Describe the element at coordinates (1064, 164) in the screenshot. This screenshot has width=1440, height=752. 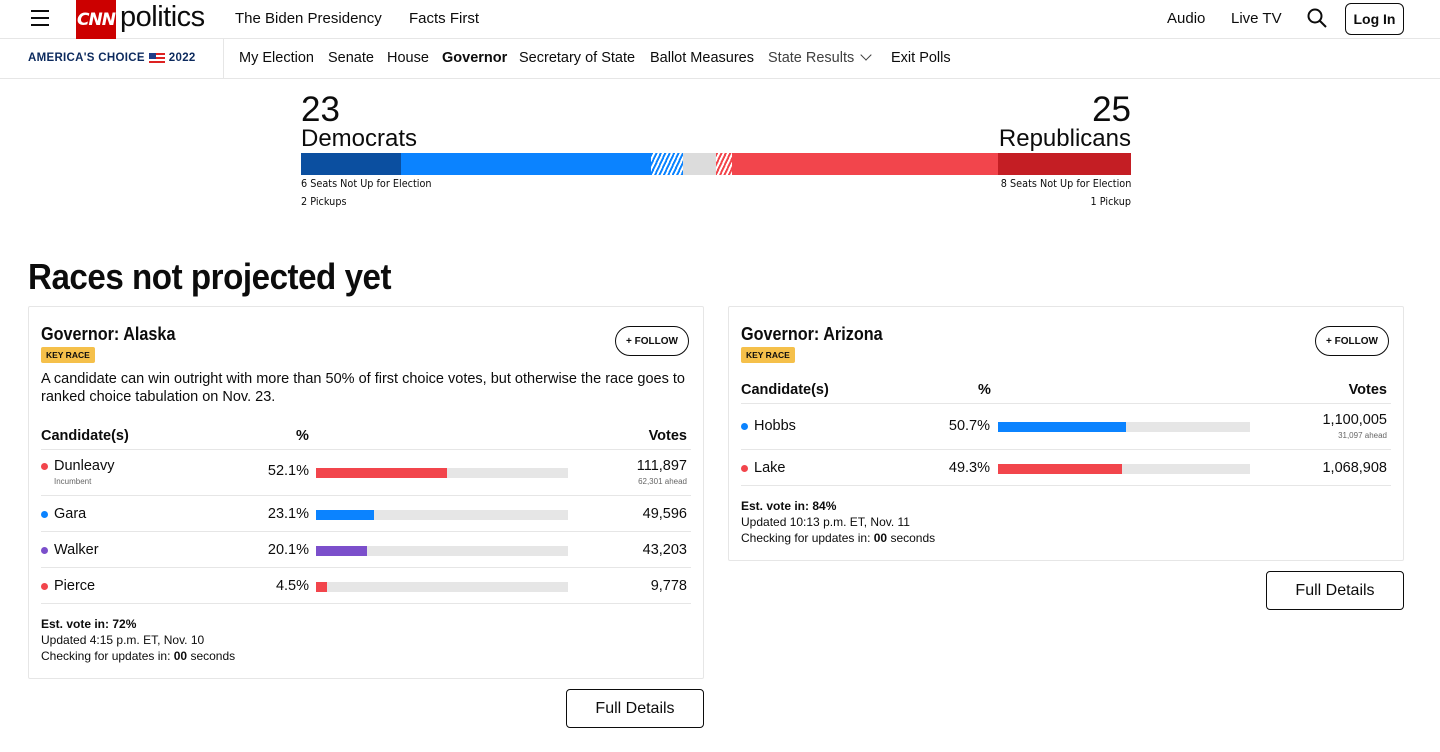
I see `rep-not-up-segment` at that location.